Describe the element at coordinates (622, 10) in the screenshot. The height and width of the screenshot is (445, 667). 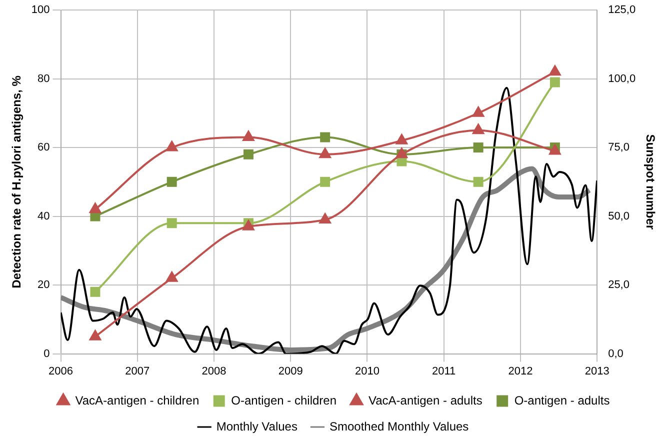
I see `y2-tick-label: 125,0` at that location.